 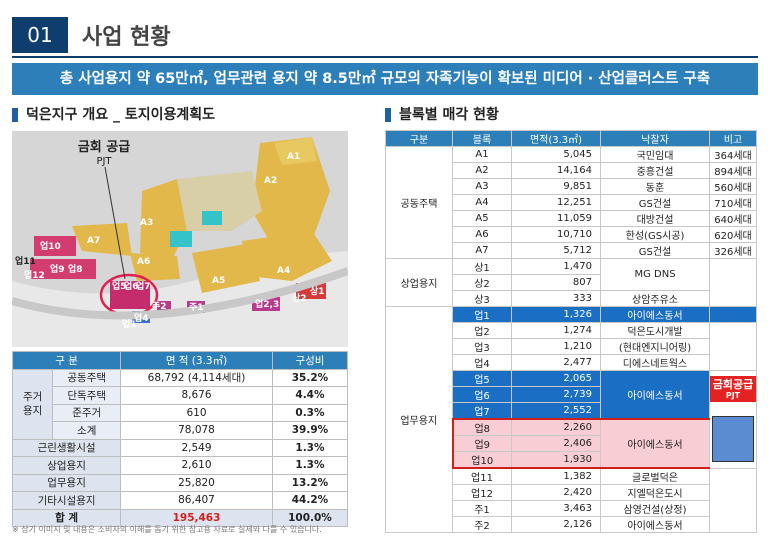 I want to click on row-label: 단독주택, so click(x=87, y=395).